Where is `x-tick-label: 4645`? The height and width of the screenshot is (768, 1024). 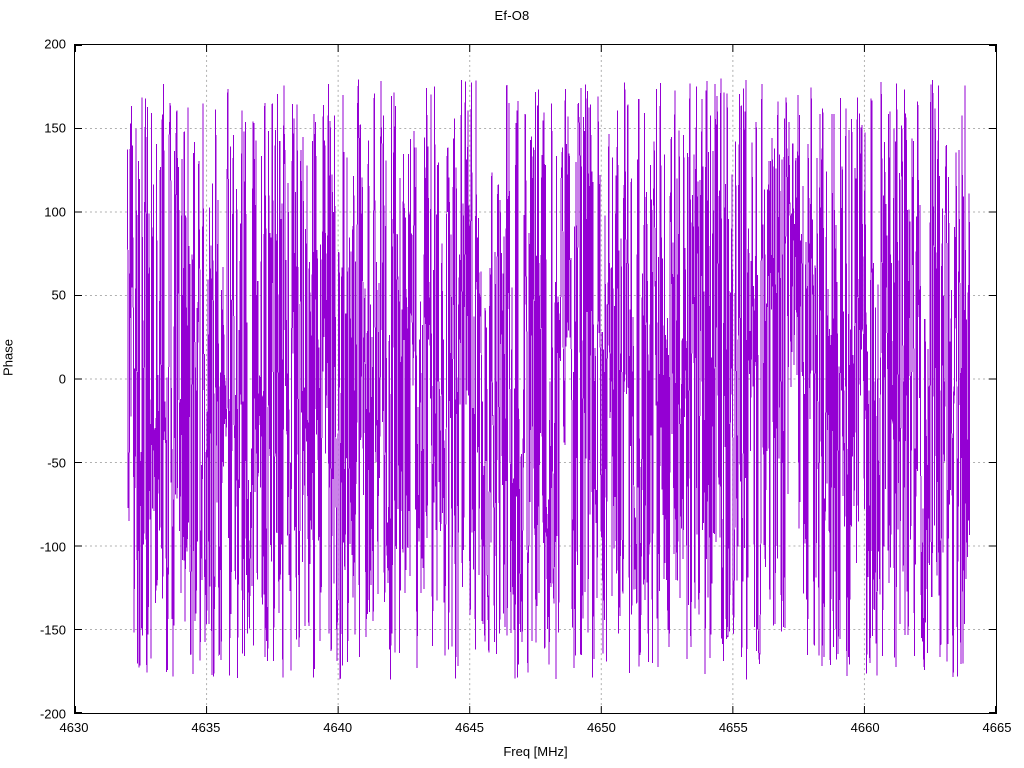 x-tick-label: 4645 is located at coordinates (470, 727).